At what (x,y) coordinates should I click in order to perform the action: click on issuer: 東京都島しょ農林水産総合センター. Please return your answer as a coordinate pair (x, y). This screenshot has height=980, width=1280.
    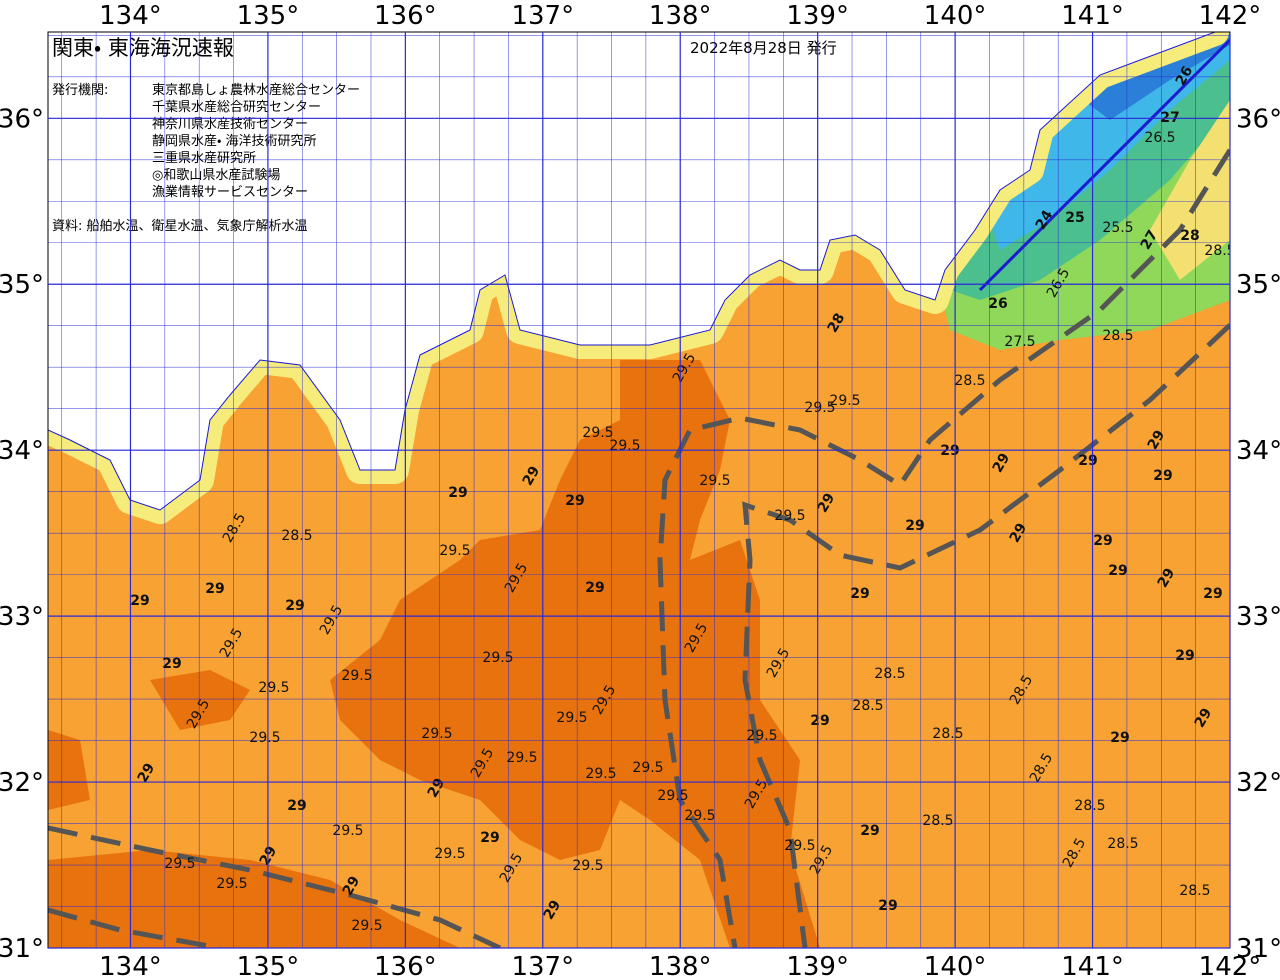
    Looking at the image, I should click on (256, 90).